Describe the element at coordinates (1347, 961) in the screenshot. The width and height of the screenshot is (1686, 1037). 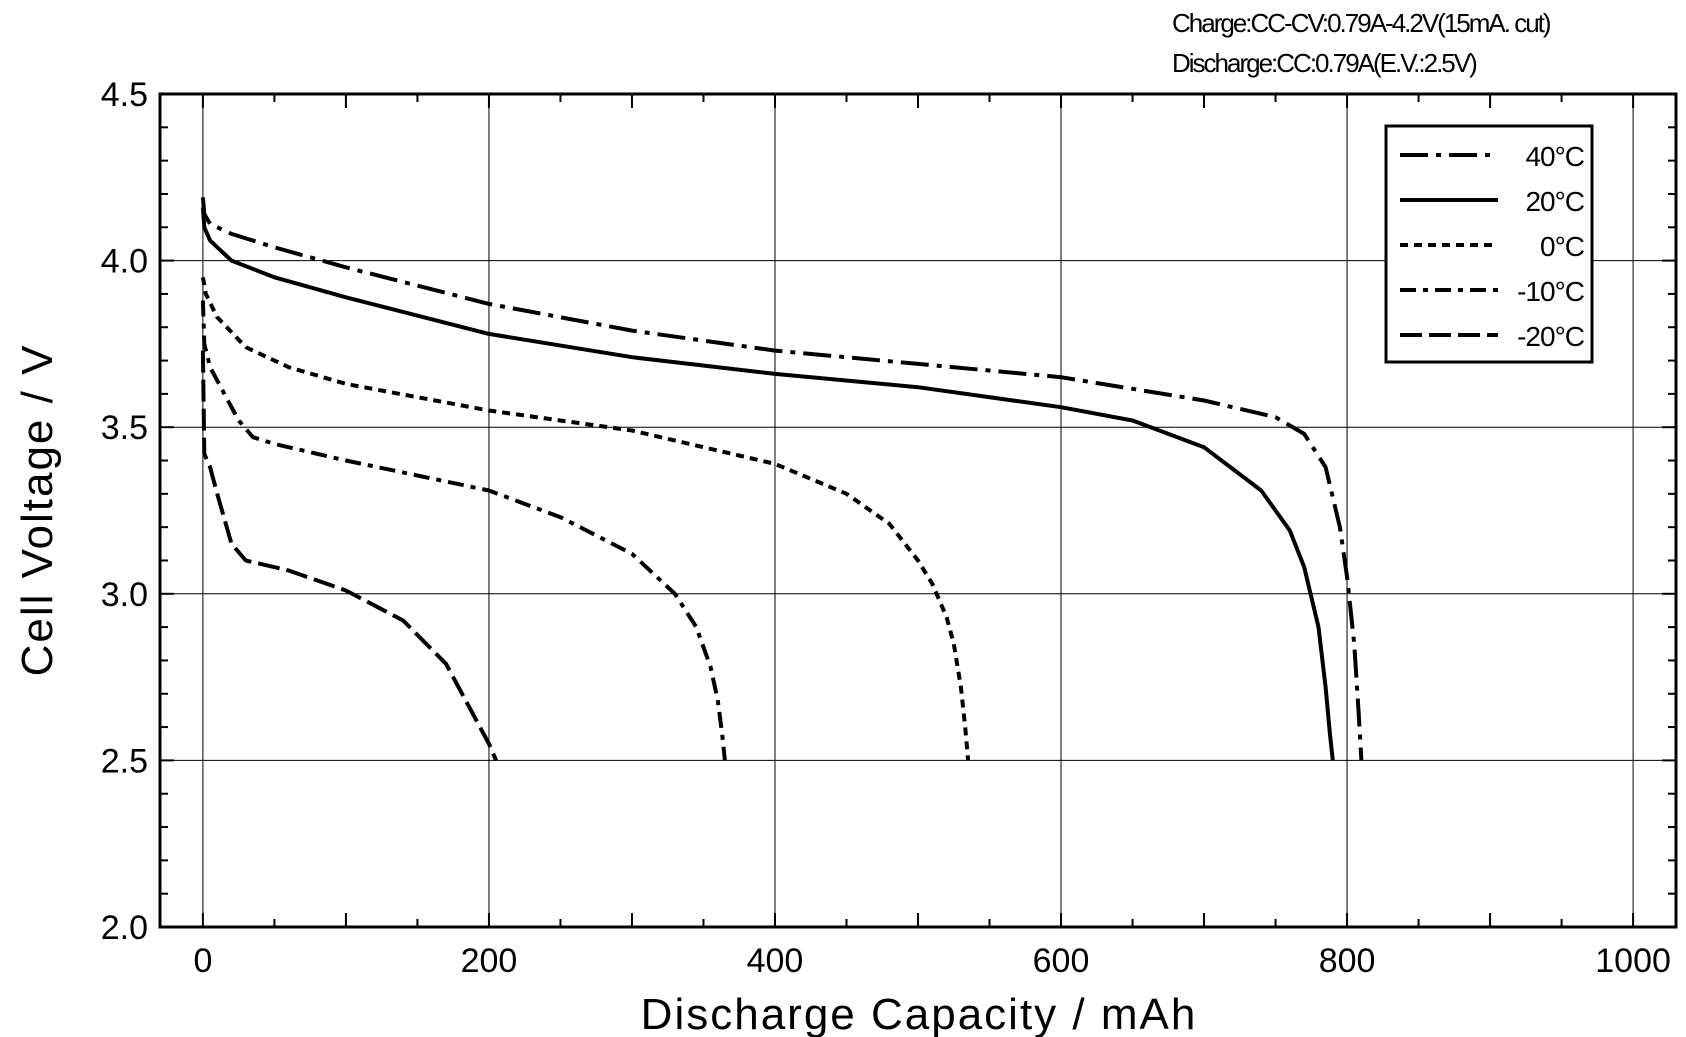
I see `x-tick-label: 800` at that location.